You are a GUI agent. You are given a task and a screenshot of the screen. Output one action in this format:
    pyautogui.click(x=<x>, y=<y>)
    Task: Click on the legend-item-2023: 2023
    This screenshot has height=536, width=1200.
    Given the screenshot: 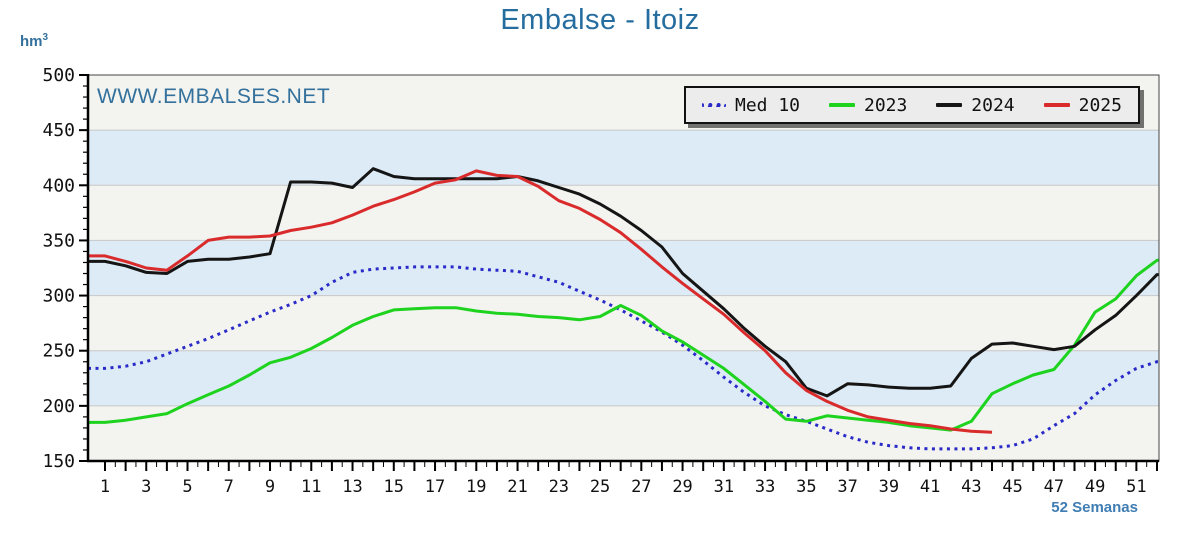 What is the action you would take?
    pyautogui.click(x=868, y=105)
    